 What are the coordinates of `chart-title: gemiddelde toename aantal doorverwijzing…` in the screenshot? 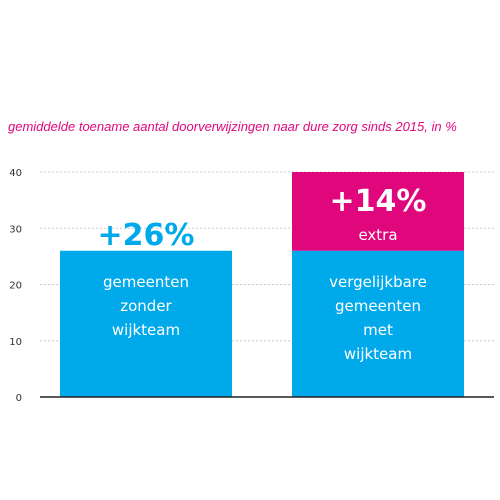 It's located at (232, 126).